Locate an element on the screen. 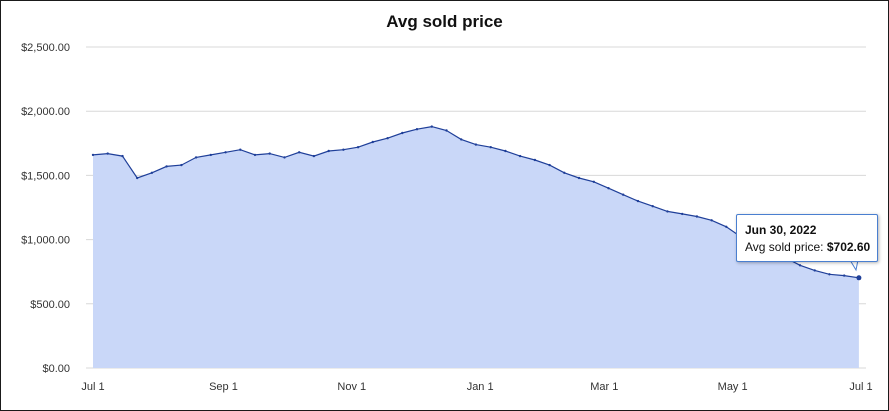 The height and width of the screenshot is (411, 889). chart-title: Avg sold price is located at coordinates (444, 21).